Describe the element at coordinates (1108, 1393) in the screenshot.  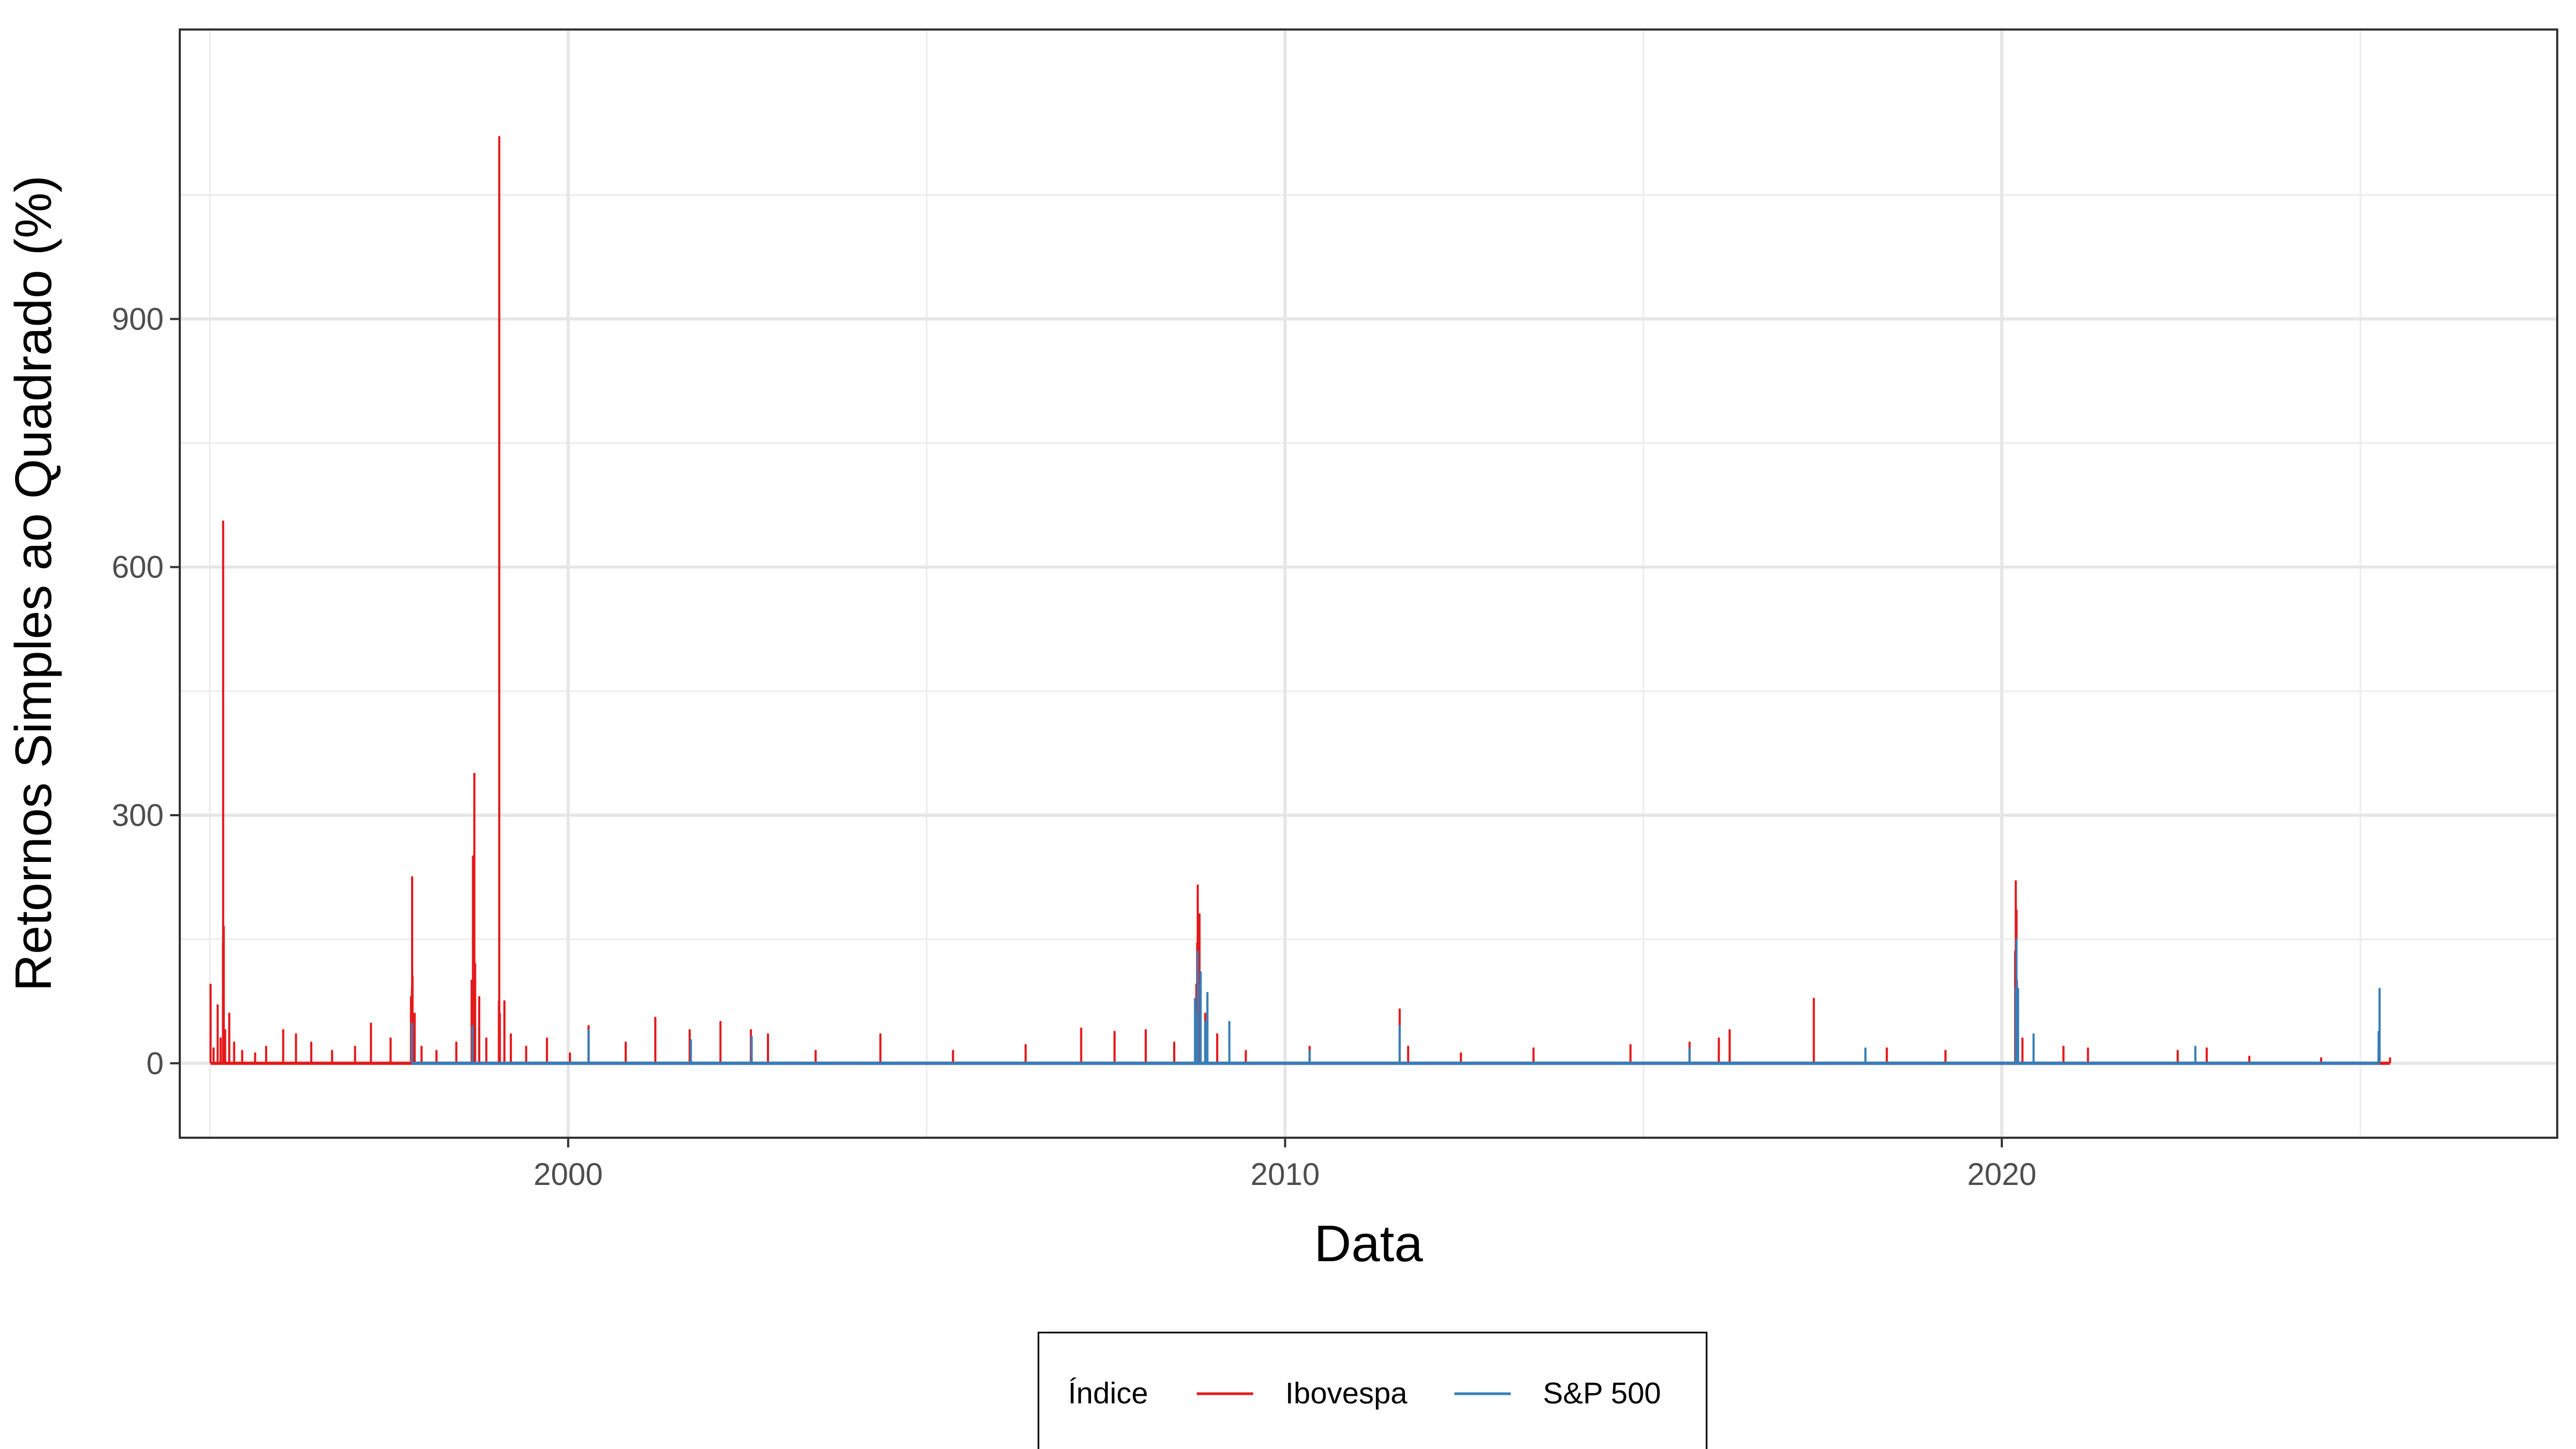
I see `legend-title: Índice` at that location.